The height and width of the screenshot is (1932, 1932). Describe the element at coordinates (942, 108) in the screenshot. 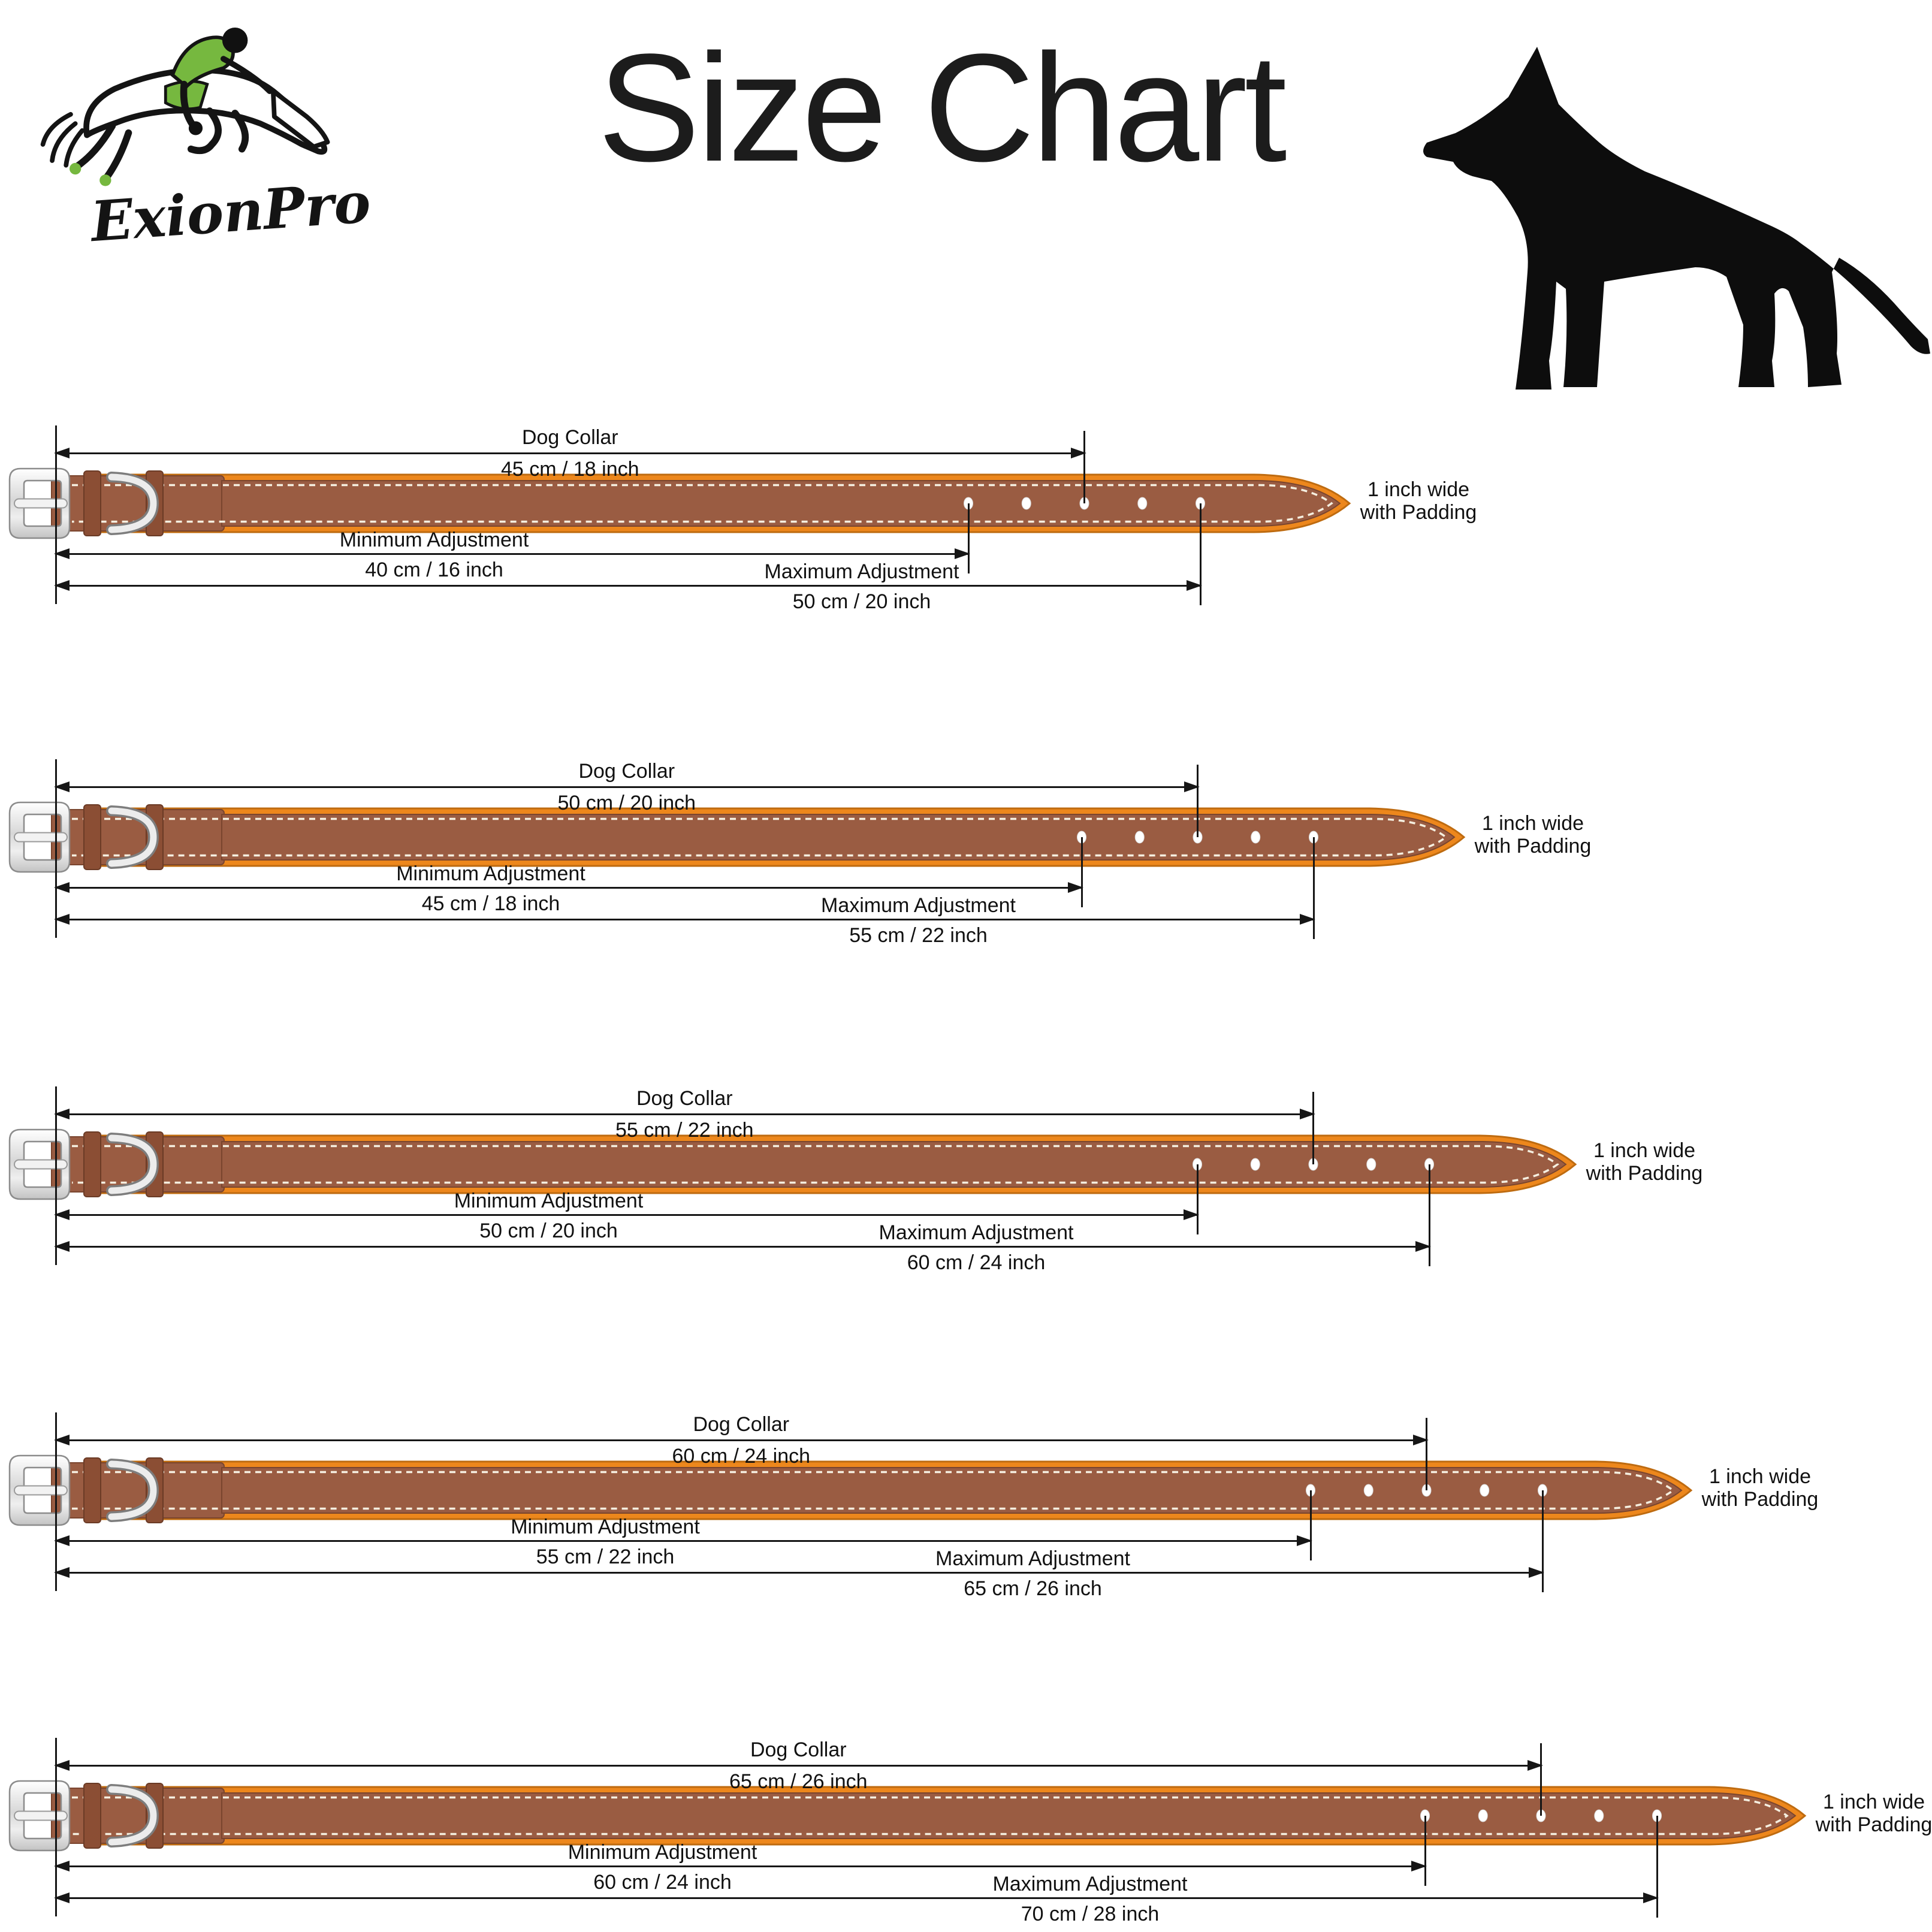

I see `page-title: Size Chart` at that location.